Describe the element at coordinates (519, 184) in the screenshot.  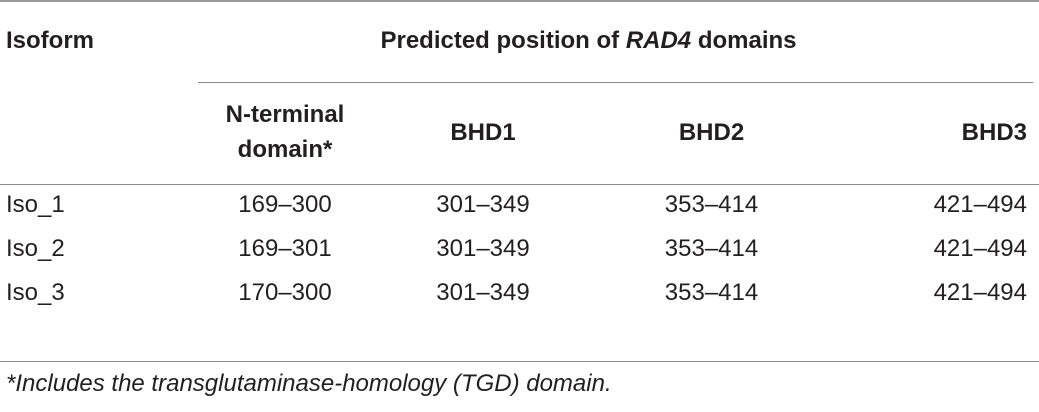
I see `header-bottom-rule` at that location.